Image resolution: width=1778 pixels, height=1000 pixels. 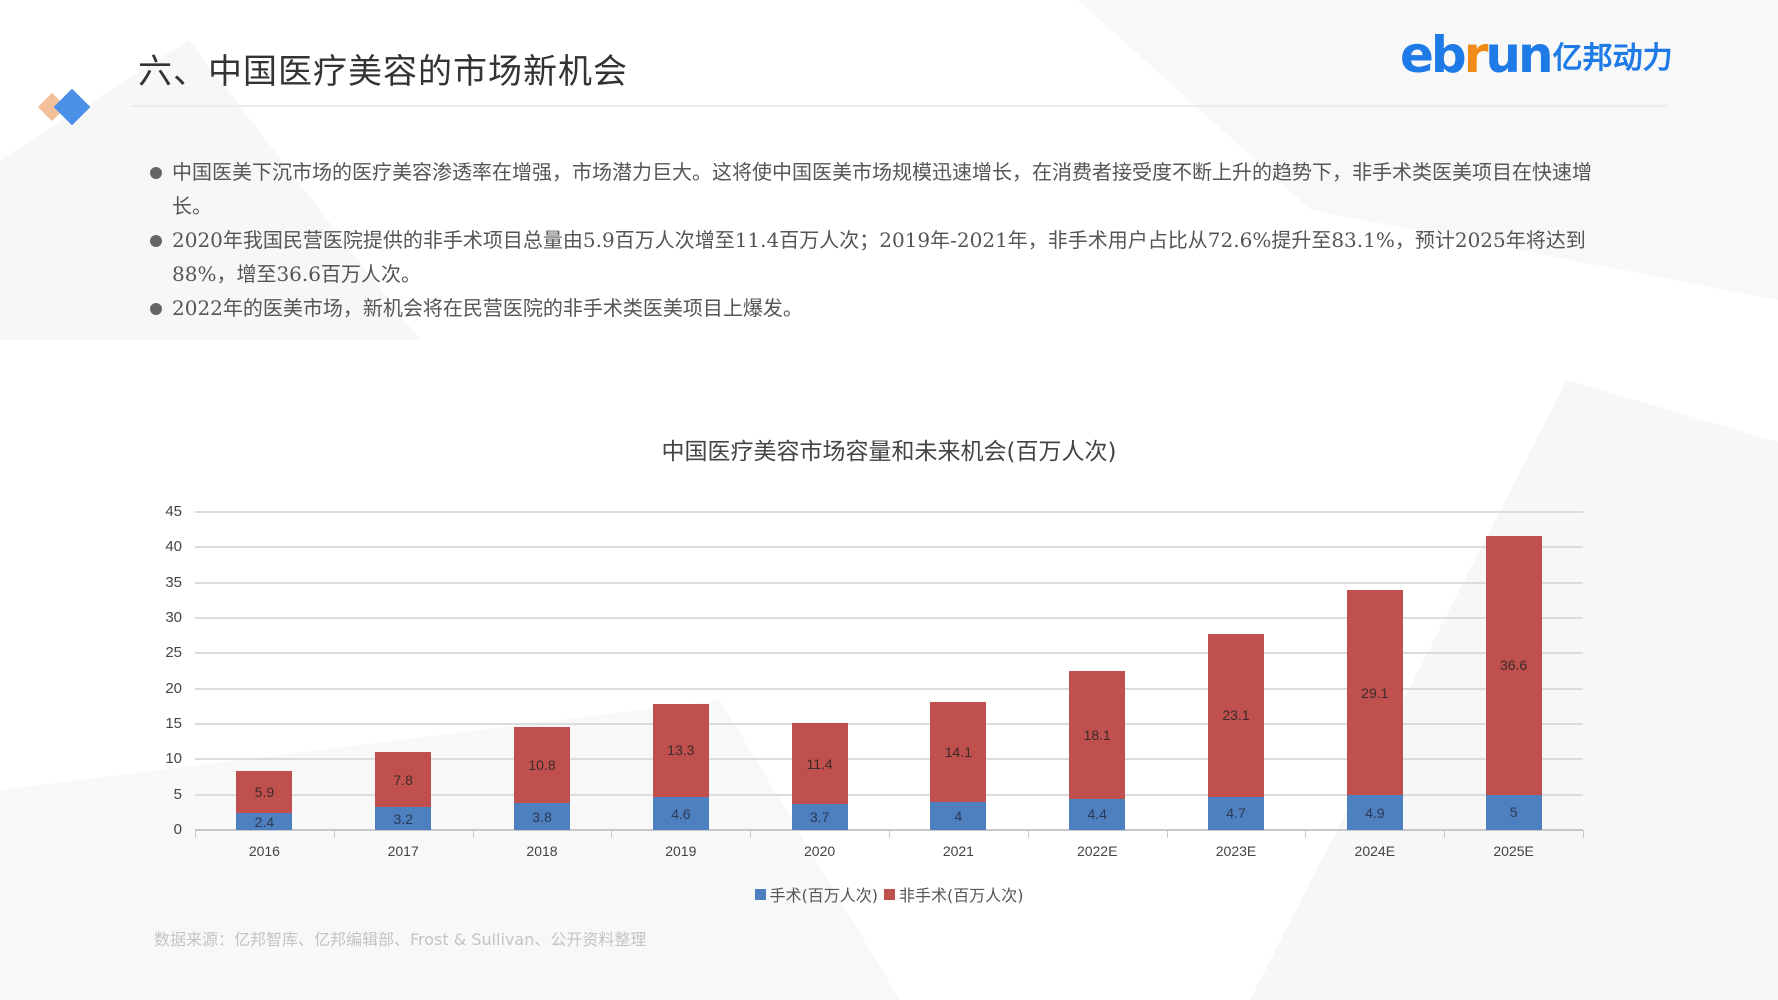 What do you see at coordinates (383, 72) in the screenshot?
I see `page-title: 六、中国医疗美容的市场新机会` at bounding box center [383, 72].